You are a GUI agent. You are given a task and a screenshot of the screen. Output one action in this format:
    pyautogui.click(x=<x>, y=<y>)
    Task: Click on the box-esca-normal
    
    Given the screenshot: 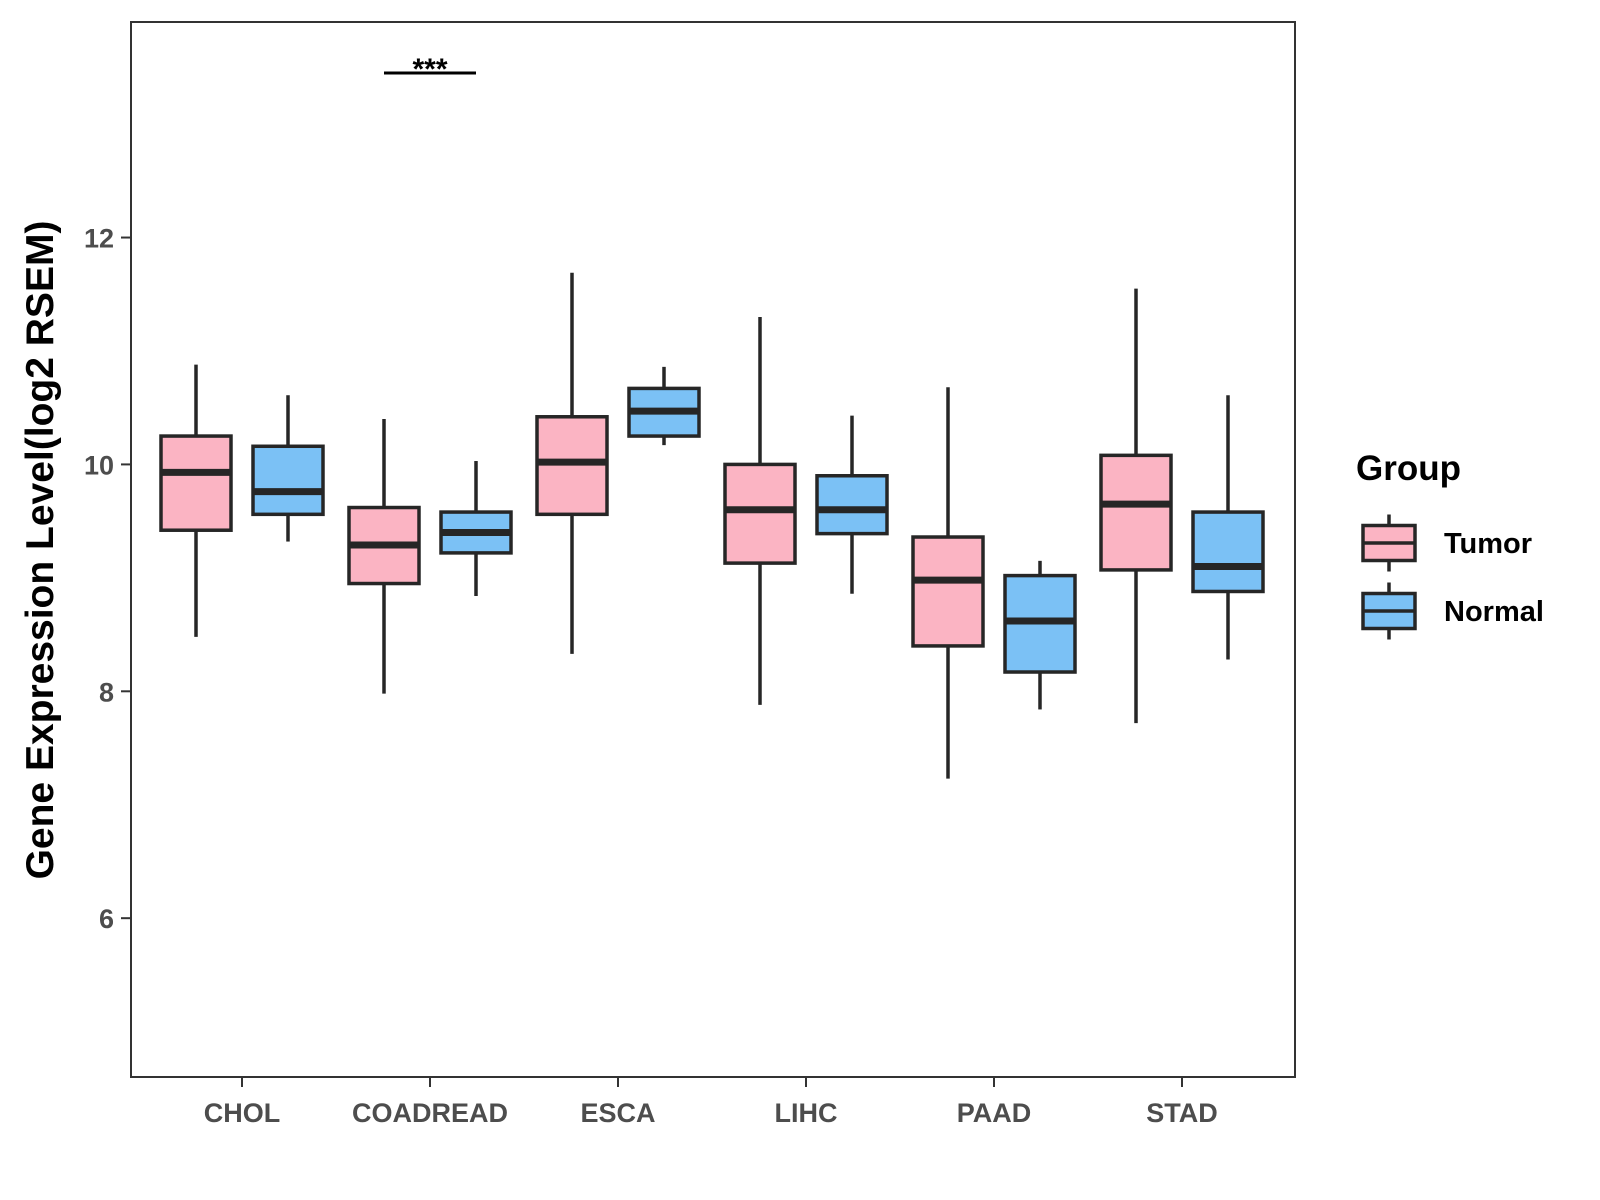 What is the action you would take?
    pyautogui.click(x=664, y=406)
    